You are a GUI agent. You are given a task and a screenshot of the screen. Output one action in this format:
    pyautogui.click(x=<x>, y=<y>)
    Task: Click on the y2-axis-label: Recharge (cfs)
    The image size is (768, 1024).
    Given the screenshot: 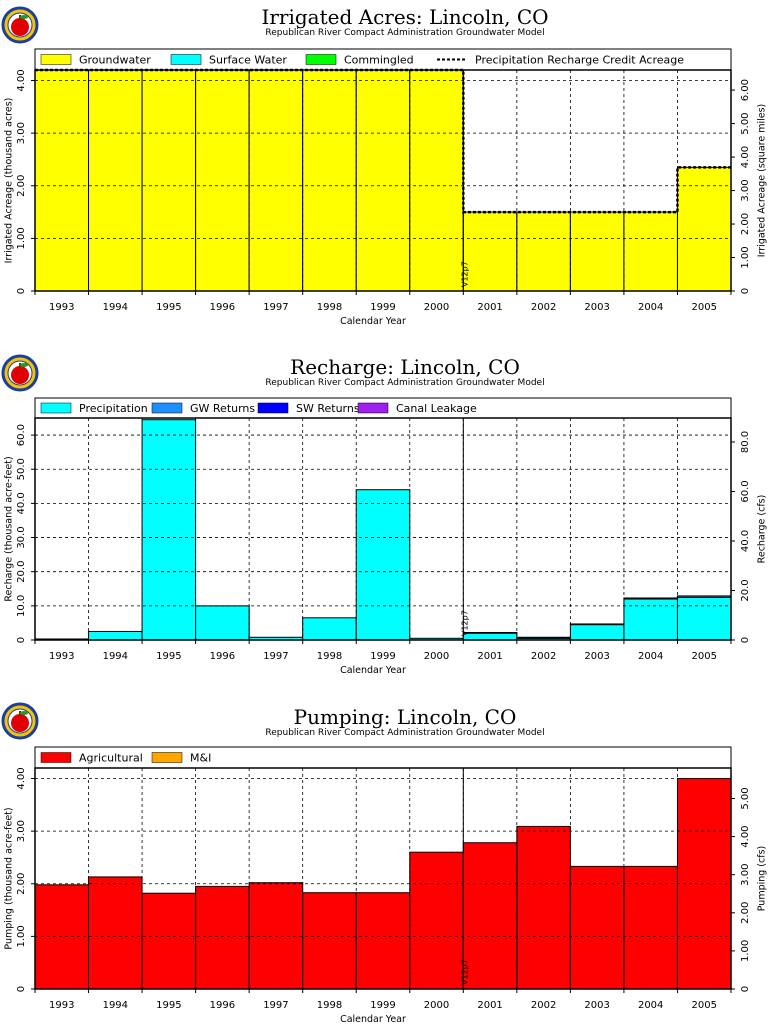 What is the action you would take?
    pyautogui.click(x=762, y=529)
    